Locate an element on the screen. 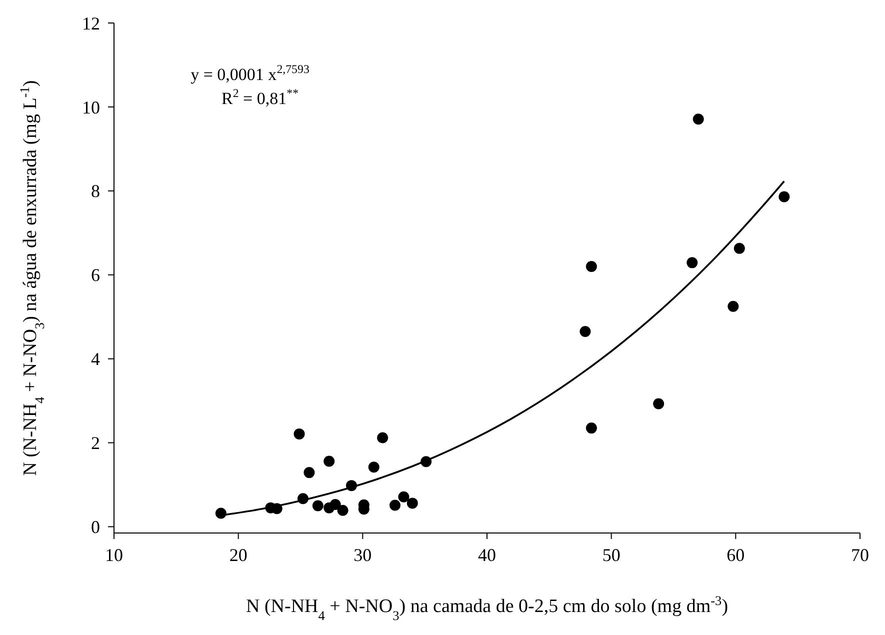 This screenshot has width=885, height=635. x-tick-label: 50 is located at coordinates (611, 555).